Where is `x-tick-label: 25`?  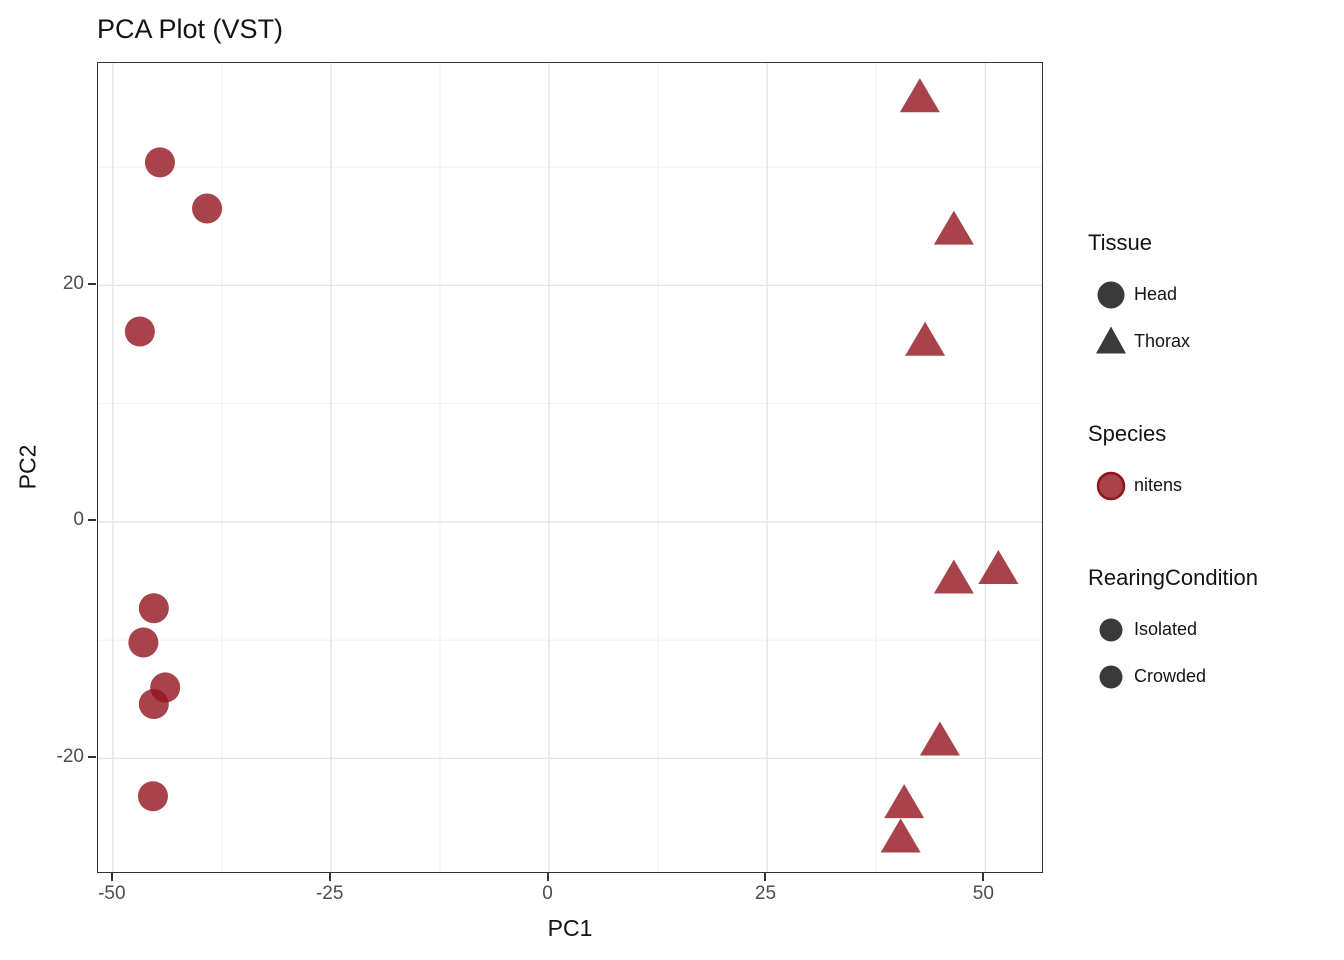 x-tick-label: 25 is located at coordinates (765, 893).